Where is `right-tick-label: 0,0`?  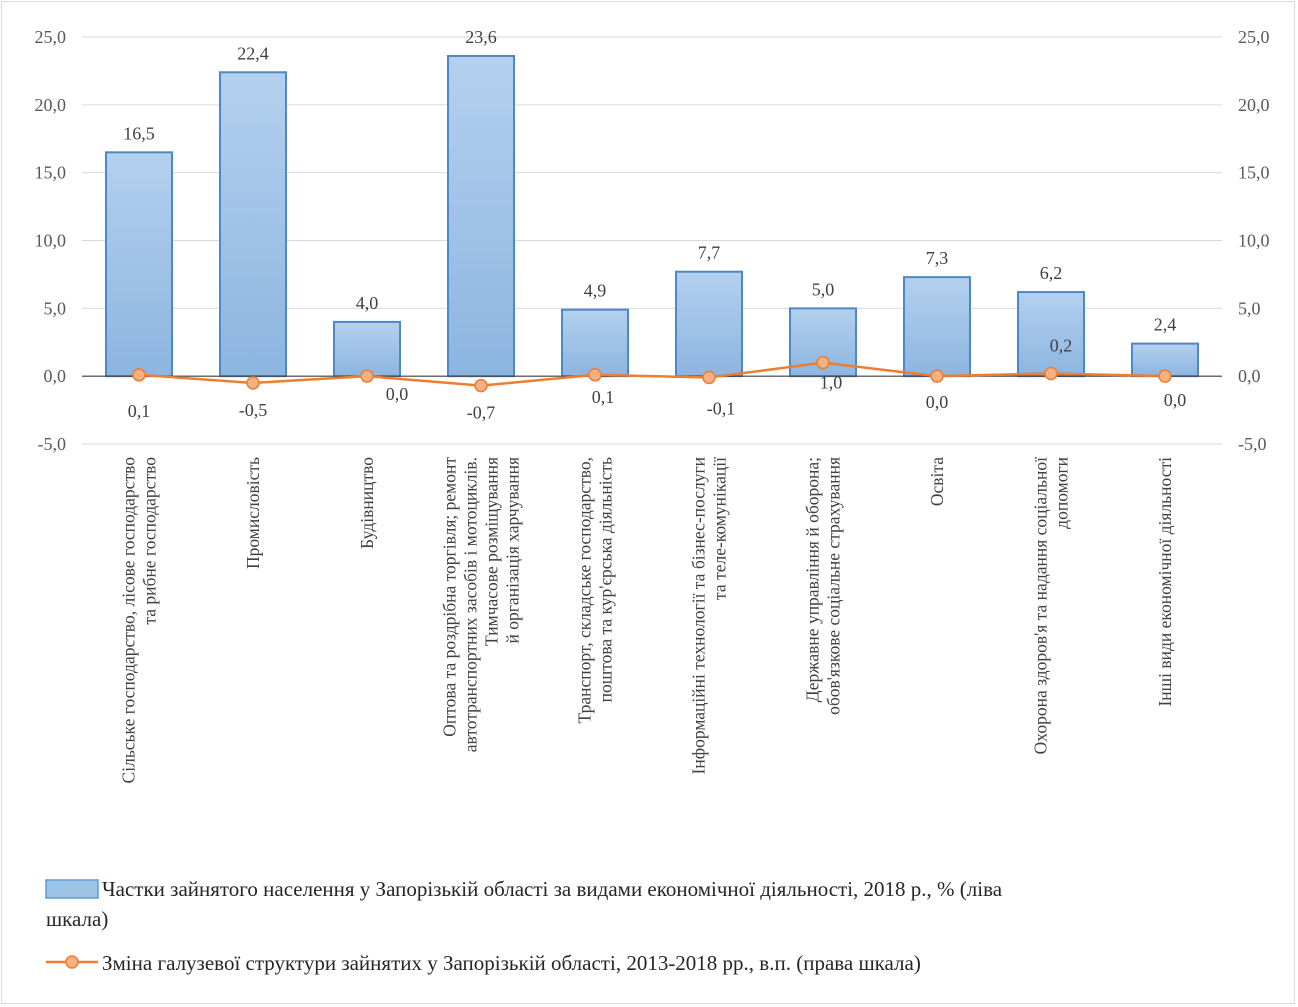 right-tick-label: 0,0 is located at coordinates (1249, 376).